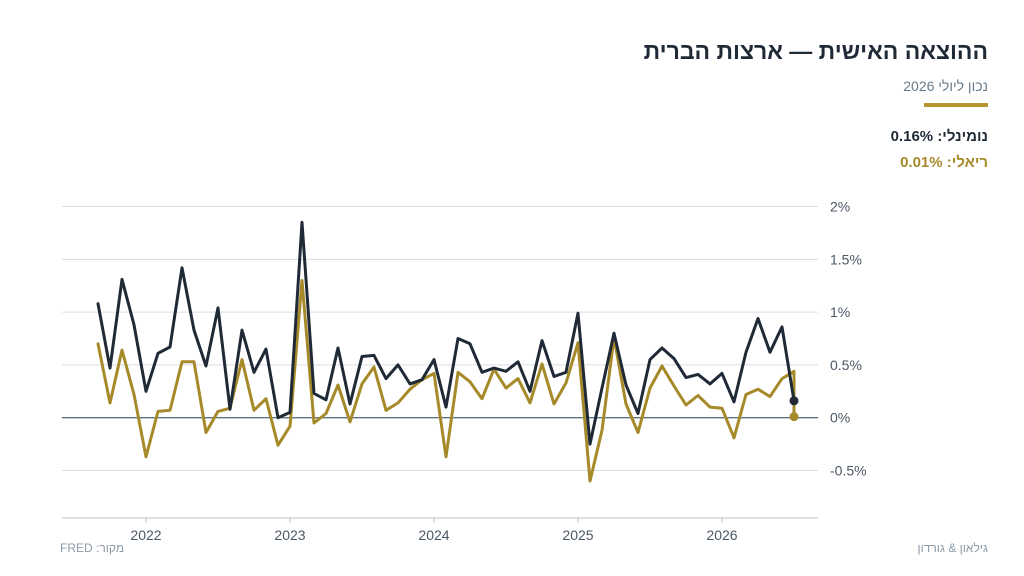 This screenshot has height=576, width=1024. Describe the element at coordinates (815, 51) in the screenshot. I see `page-title: ההוצאה האישית — ארצות הברית` at that location.